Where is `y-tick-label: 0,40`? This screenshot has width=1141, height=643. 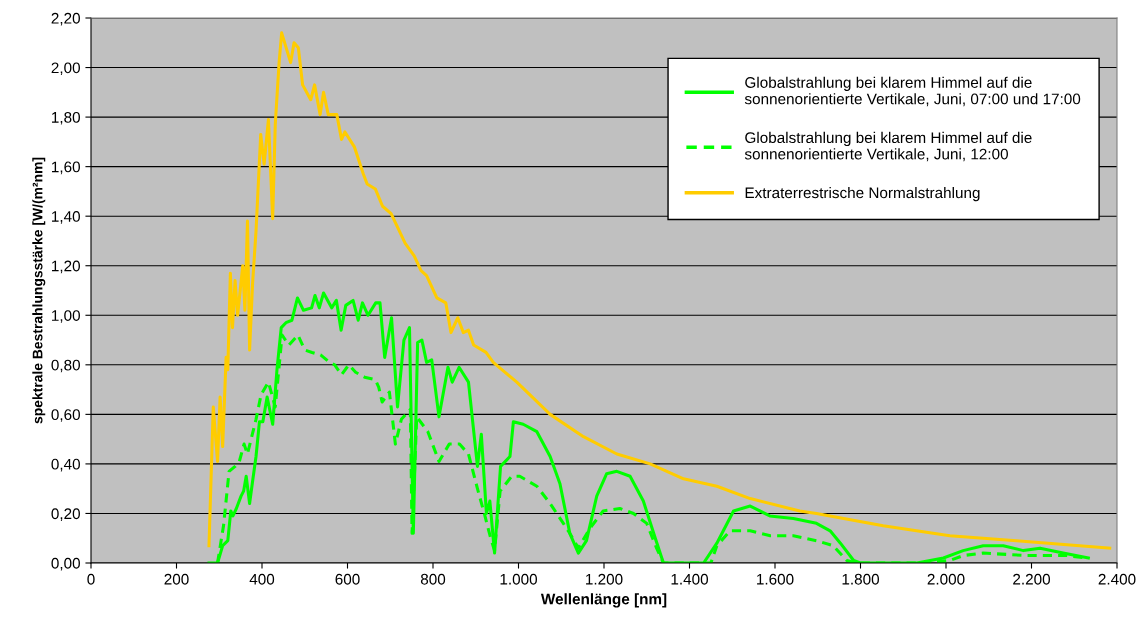 y-tick-label: 0,40 is located at coordinates (65, 465).